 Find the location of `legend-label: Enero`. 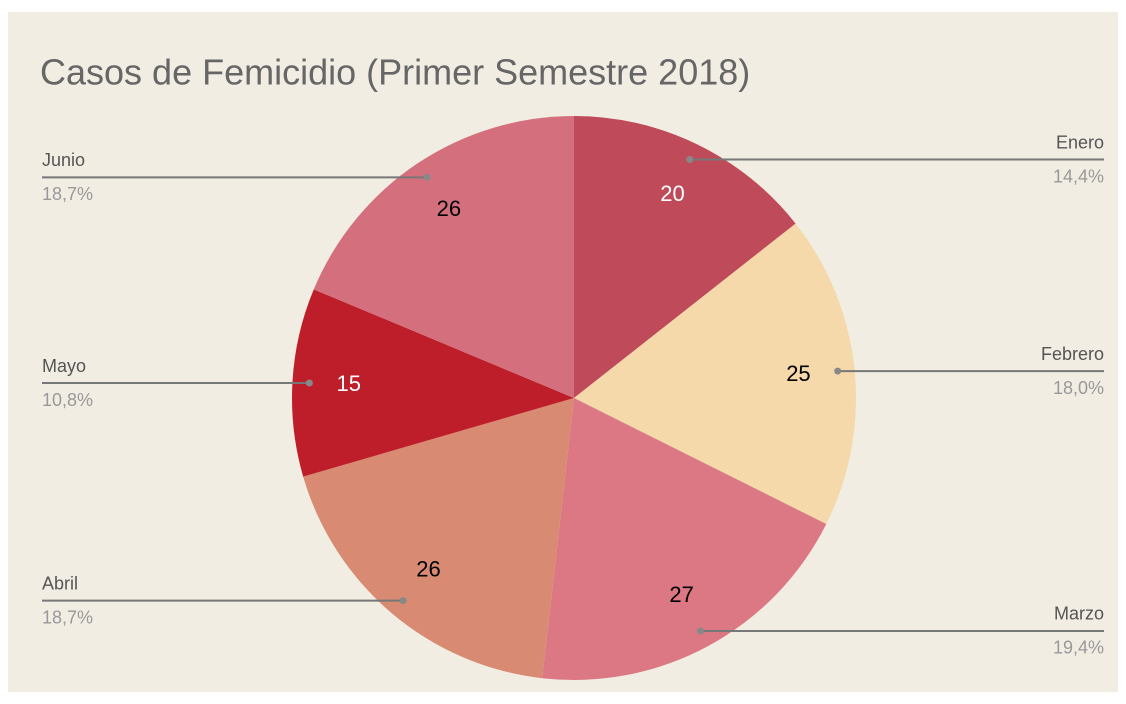

legend-label: Enero is located at coordinates (1080, 142).